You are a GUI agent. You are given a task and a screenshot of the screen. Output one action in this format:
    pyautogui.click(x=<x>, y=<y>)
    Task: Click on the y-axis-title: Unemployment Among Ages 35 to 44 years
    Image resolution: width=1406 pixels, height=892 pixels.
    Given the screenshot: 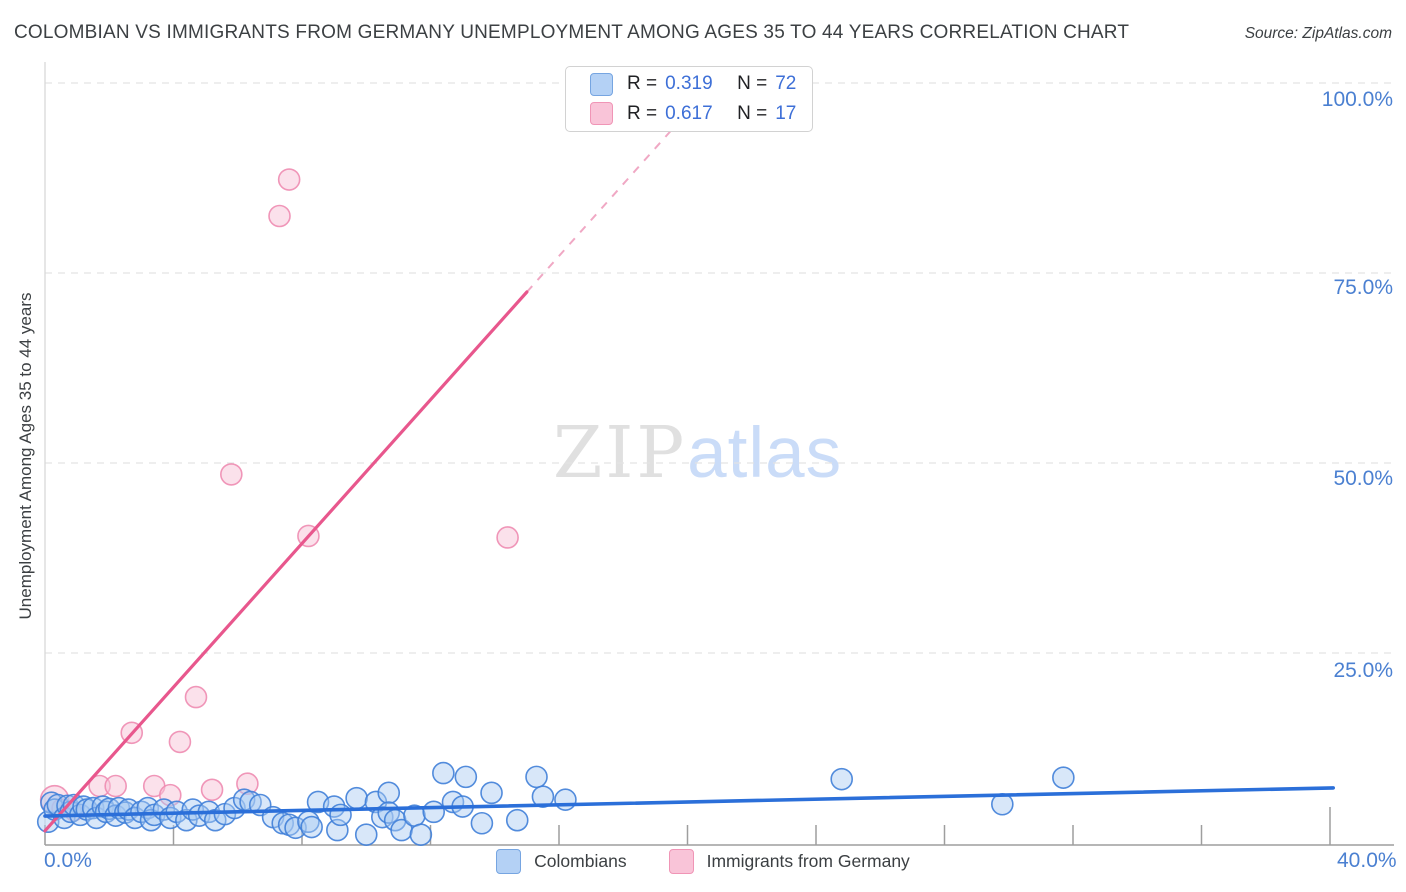 What is the action you would take?
    pyautogui.click(x=25, y=456)
    